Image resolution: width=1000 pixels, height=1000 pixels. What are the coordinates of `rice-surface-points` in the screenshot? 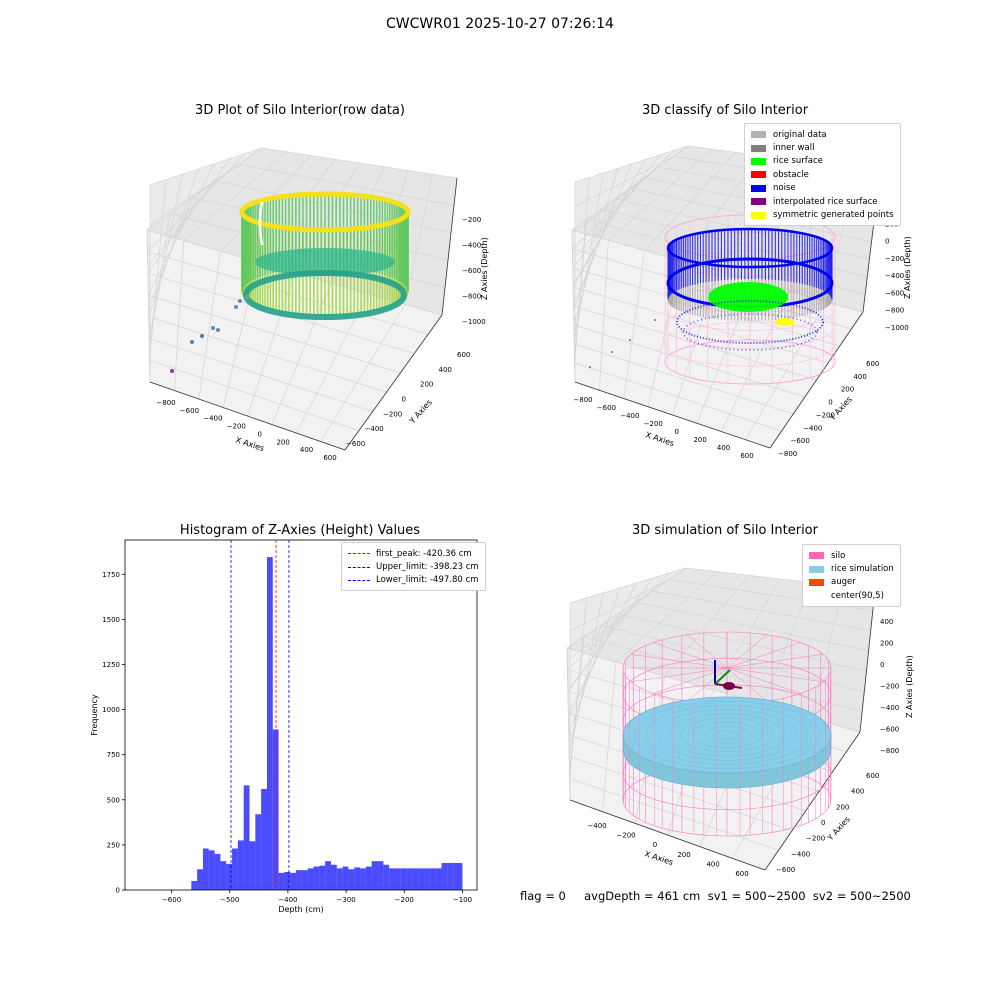 It's located at (748, 297).